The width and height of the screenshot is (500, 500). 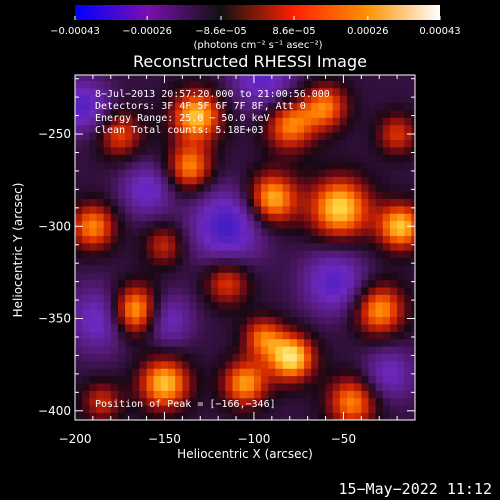 I want to click on colorbar-tick-label: 8.6e−05, so click(x=293, y=31).